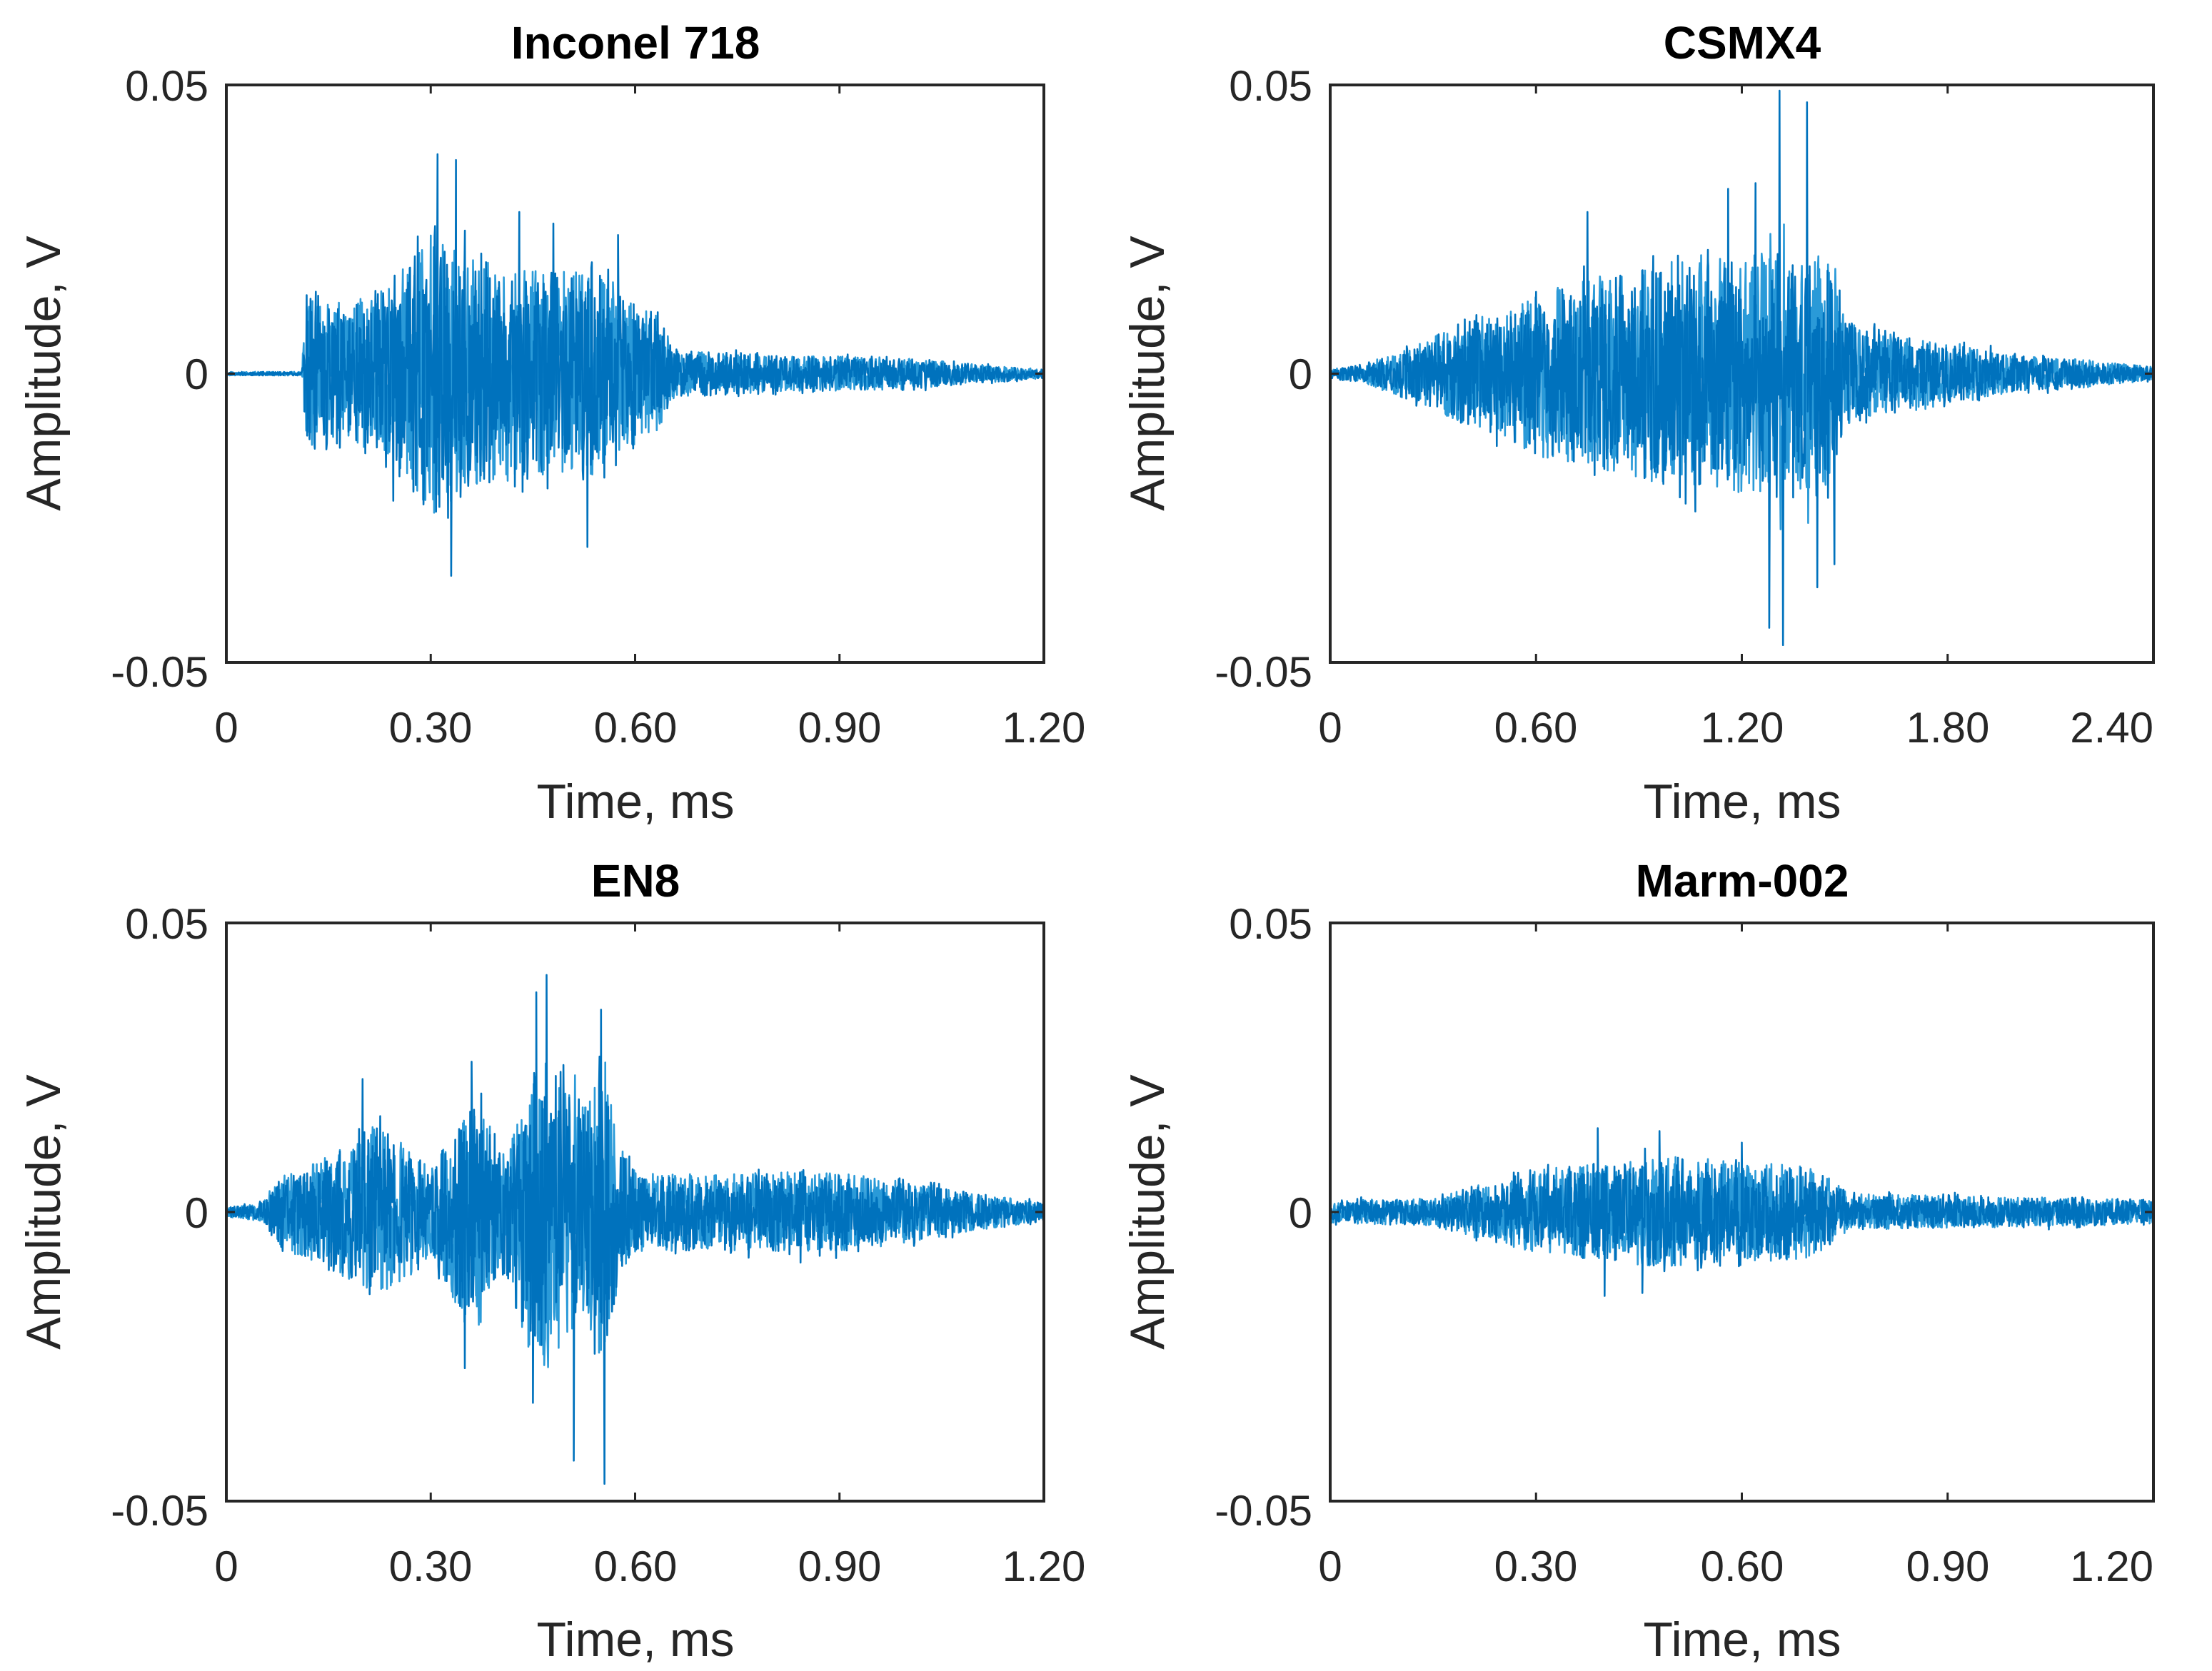 The width and height of the screenshot is (2212, 1671). I want to click on chart-title: EN8, so click(635, 881).